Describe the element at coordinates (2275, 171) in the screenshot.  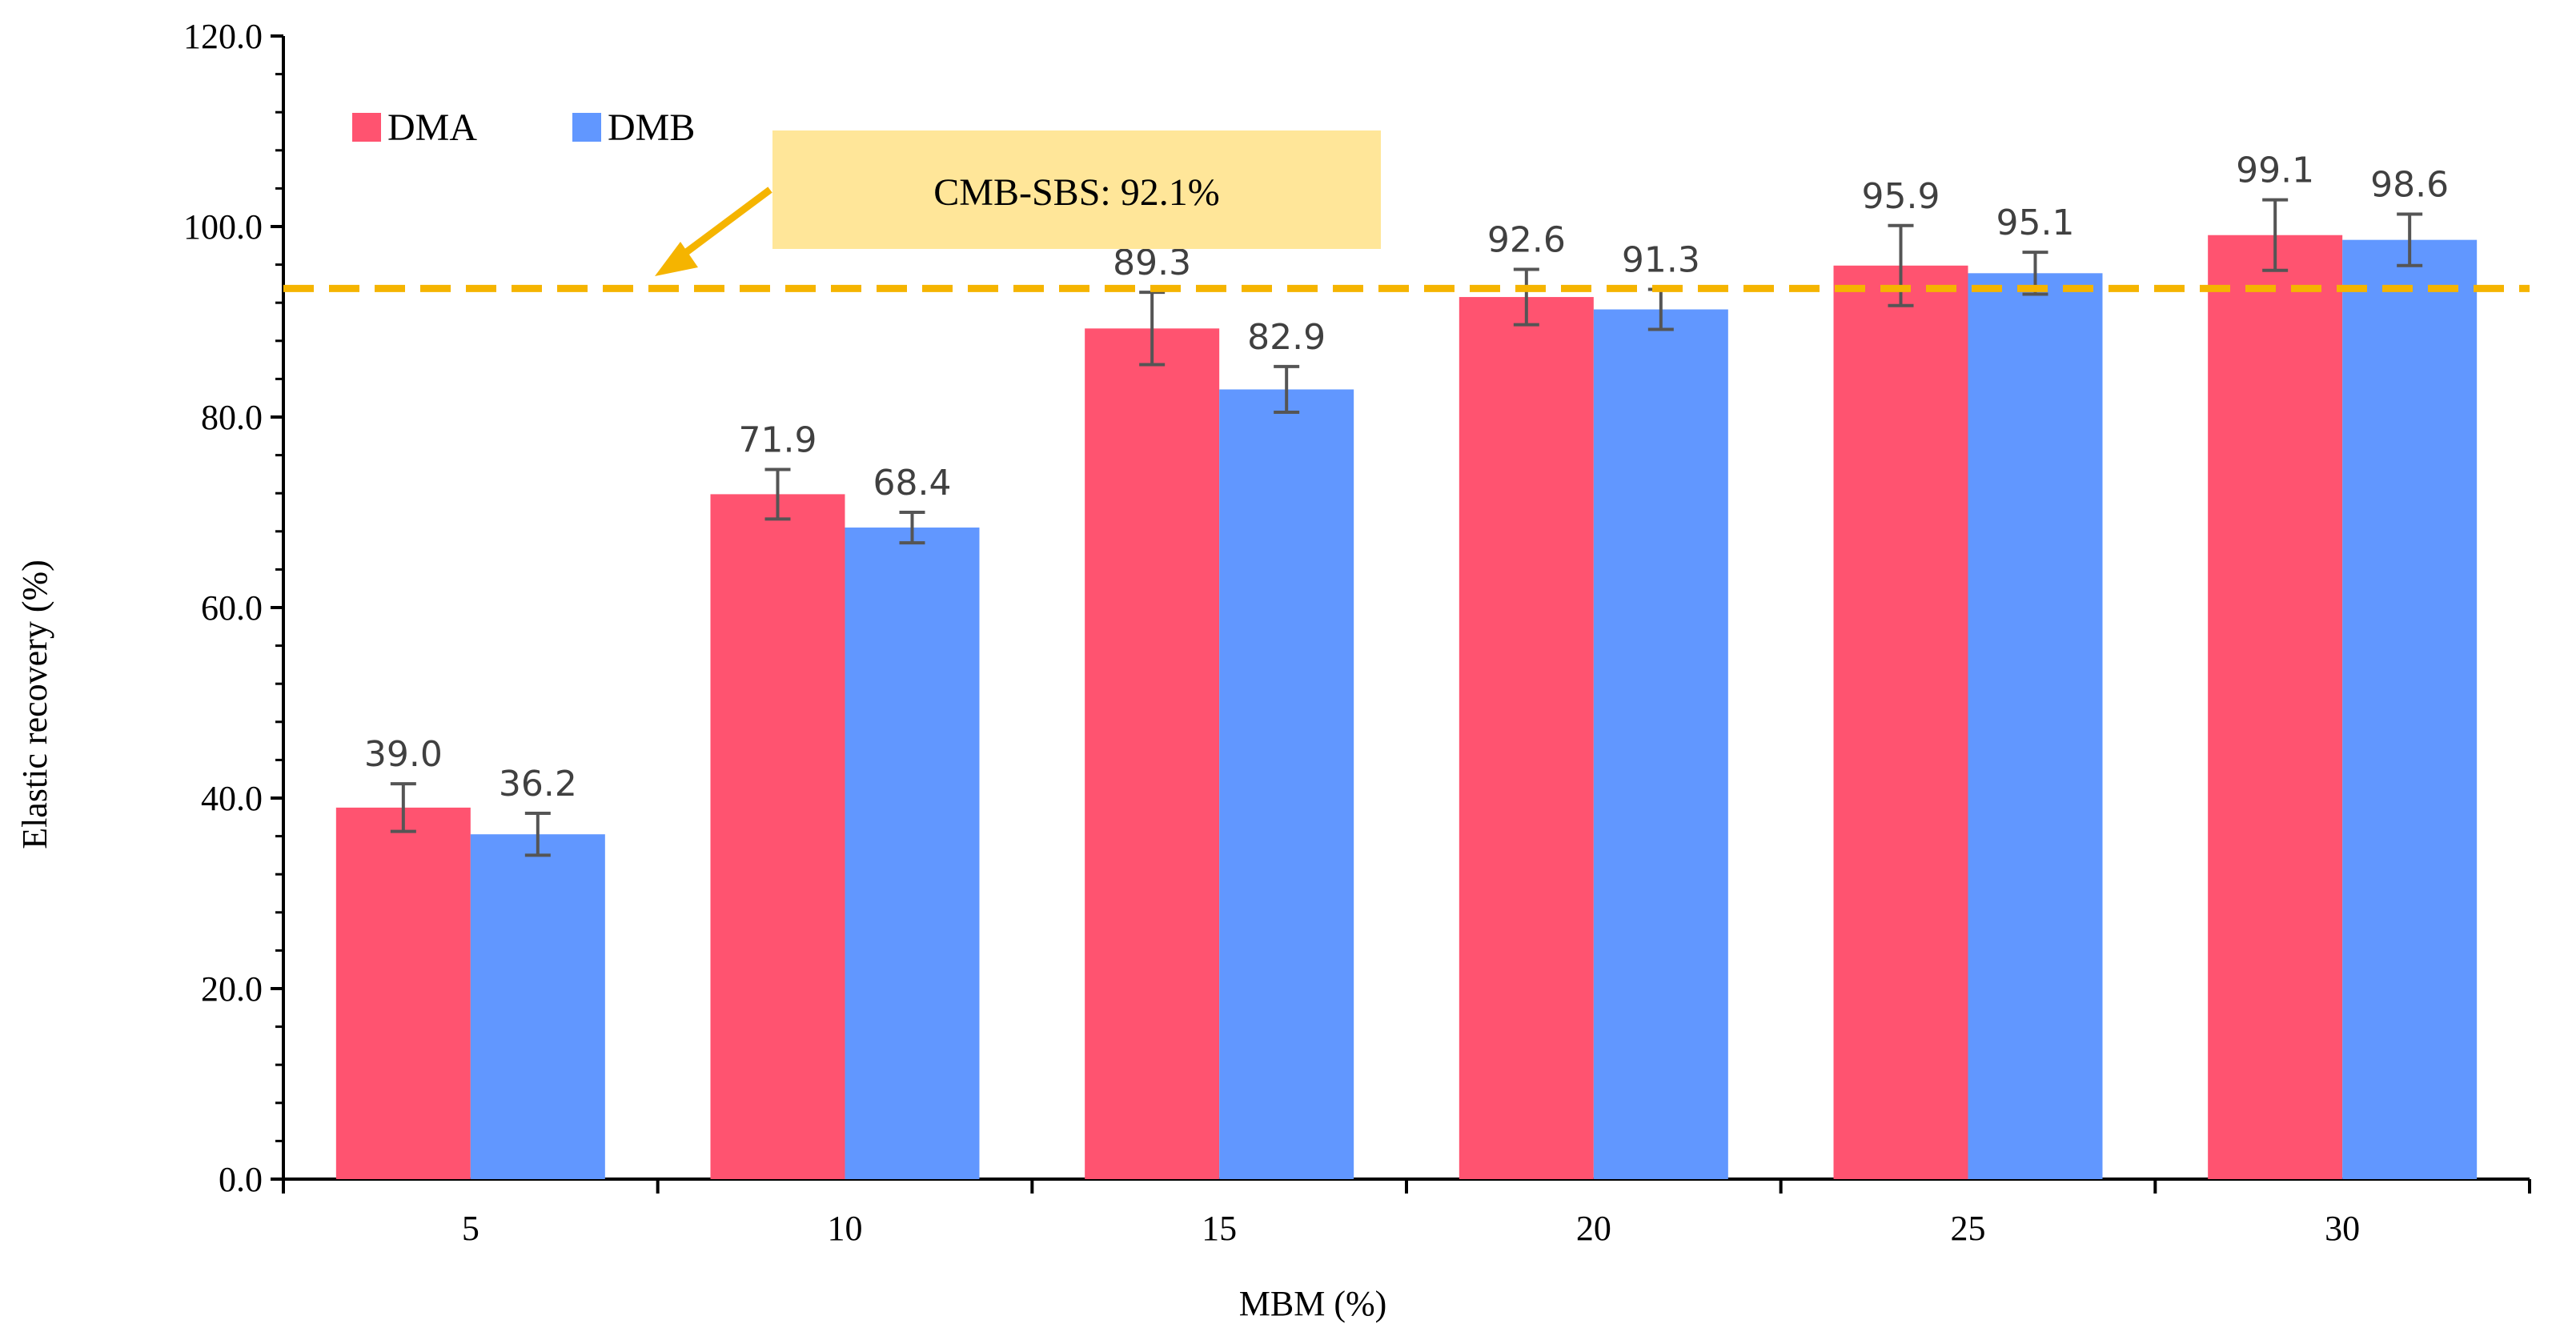
I see `data-label: 99.1` at that location.